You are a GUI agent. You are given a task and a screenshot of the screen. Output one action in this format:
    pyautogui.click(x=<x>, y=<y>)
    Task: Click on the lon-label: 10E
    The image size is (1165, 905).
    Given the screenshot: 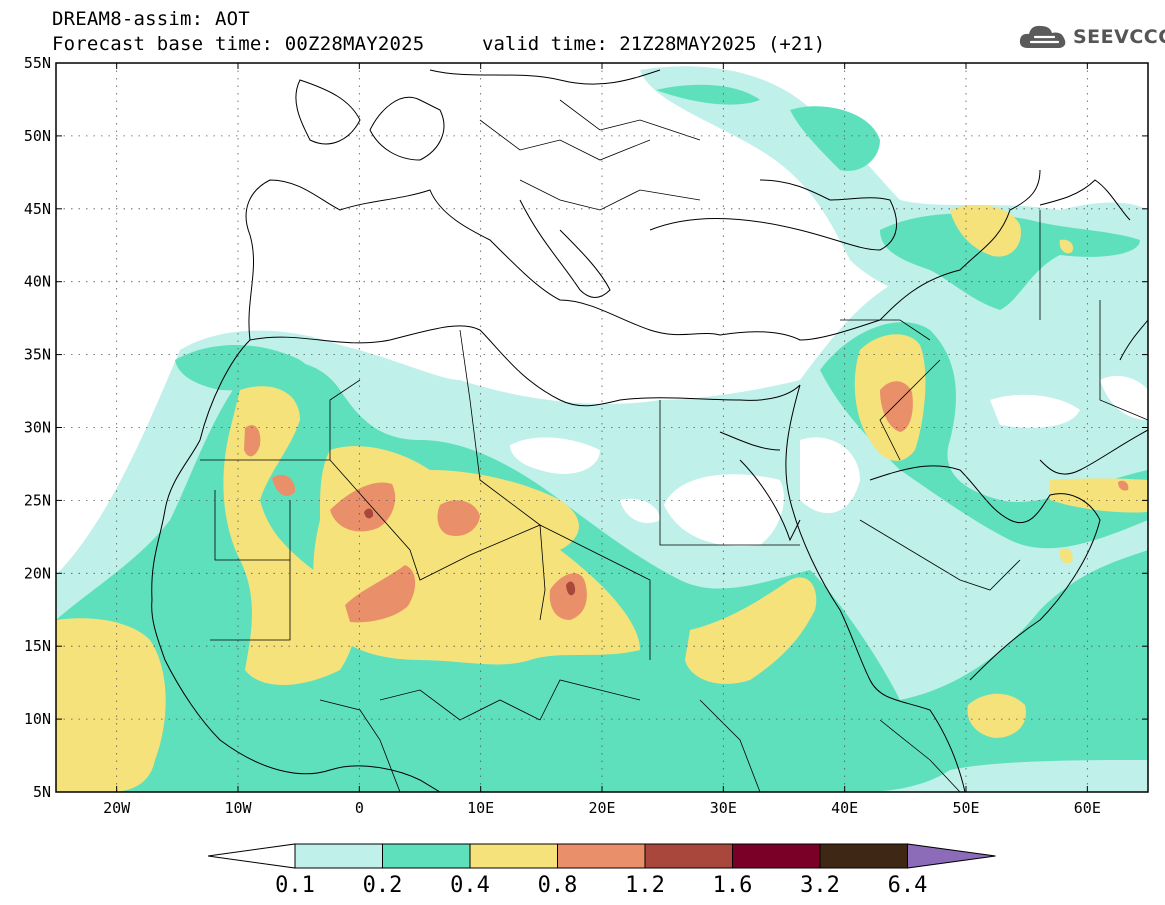 What is the action you would take?
    pyautogui.click(x=480, y=808)
    